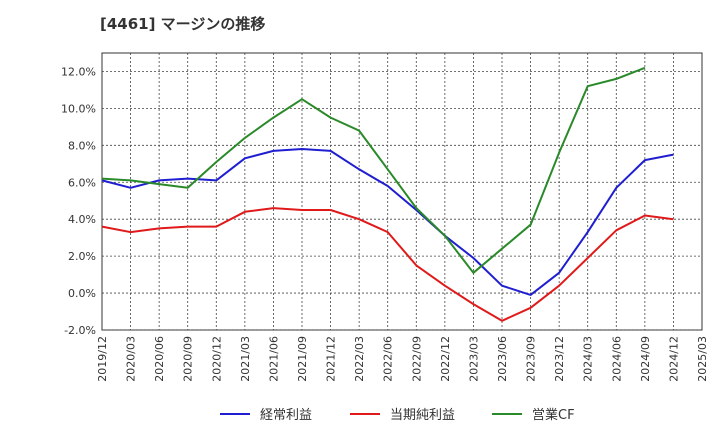 This screenshot has height=440, width=720. What do you see at coordinates (559, 359) in the screenshot?
I see `x-tick-label: 2023/12` at bounding box center [559, 359].